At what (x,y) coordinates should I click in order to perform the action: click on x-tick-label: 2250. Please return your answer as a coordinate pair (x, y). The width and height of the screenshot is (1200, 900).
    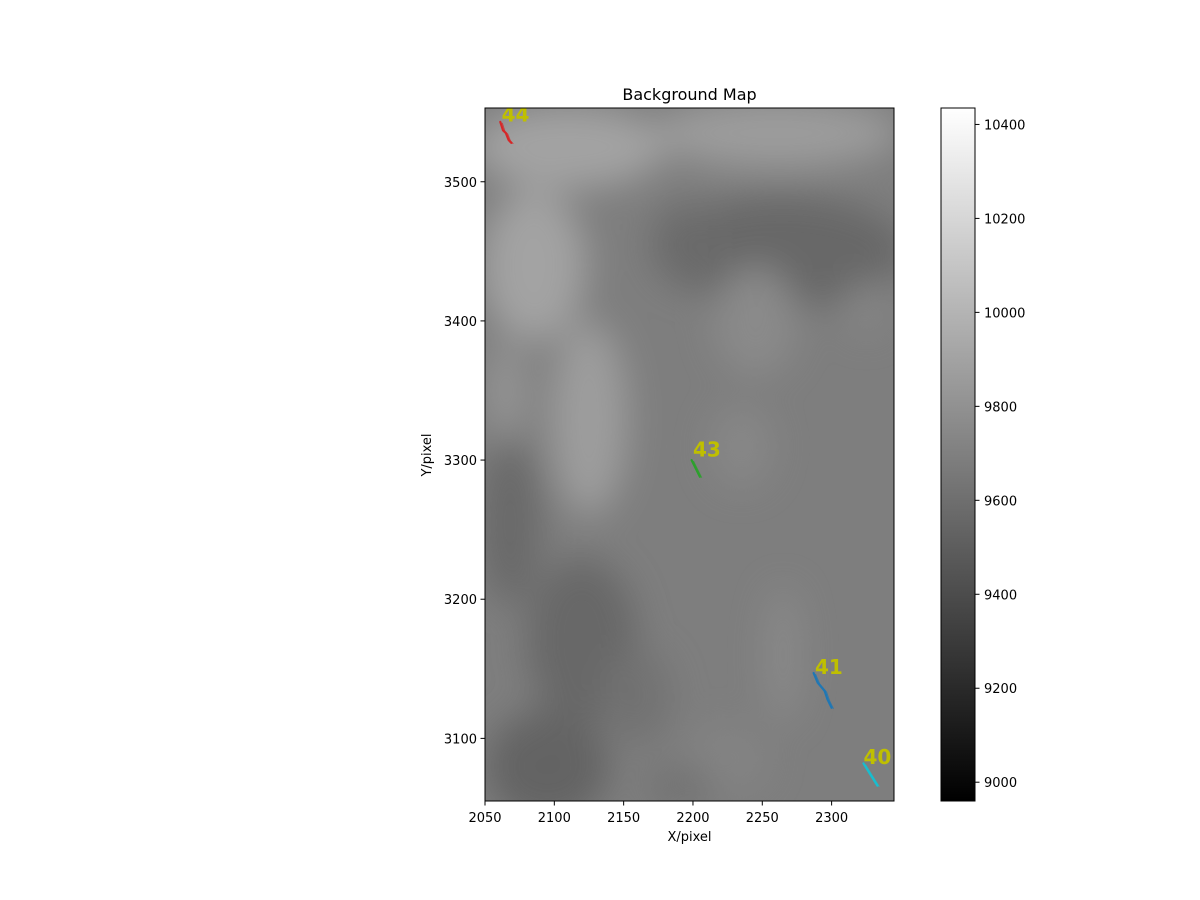
    Looking at the image, I should click on (762, 818).